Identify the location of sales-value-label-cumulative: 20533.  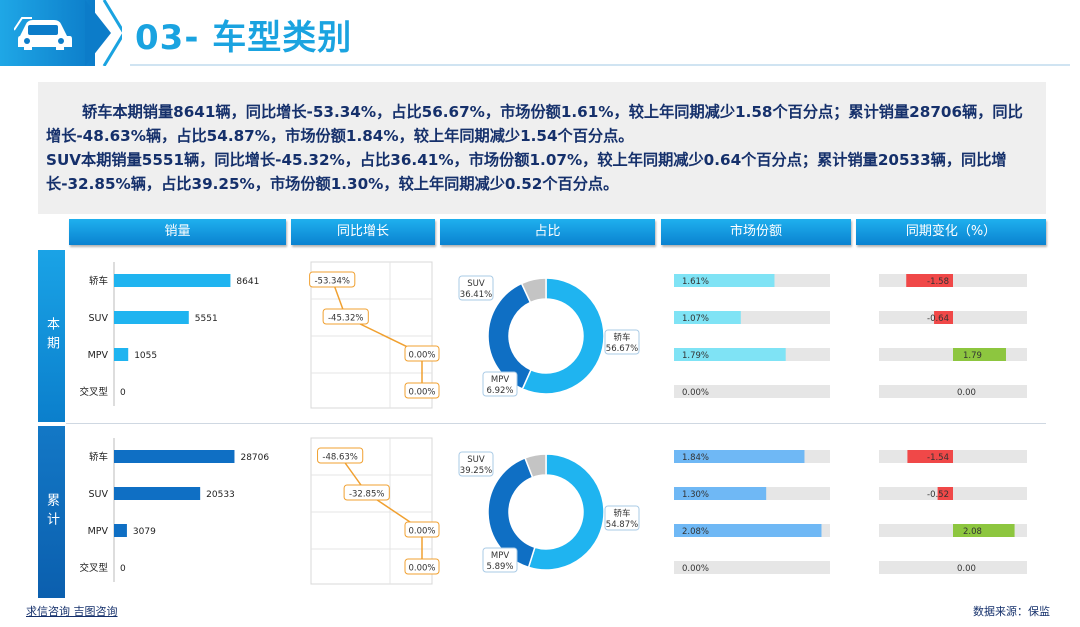
(220, 495).